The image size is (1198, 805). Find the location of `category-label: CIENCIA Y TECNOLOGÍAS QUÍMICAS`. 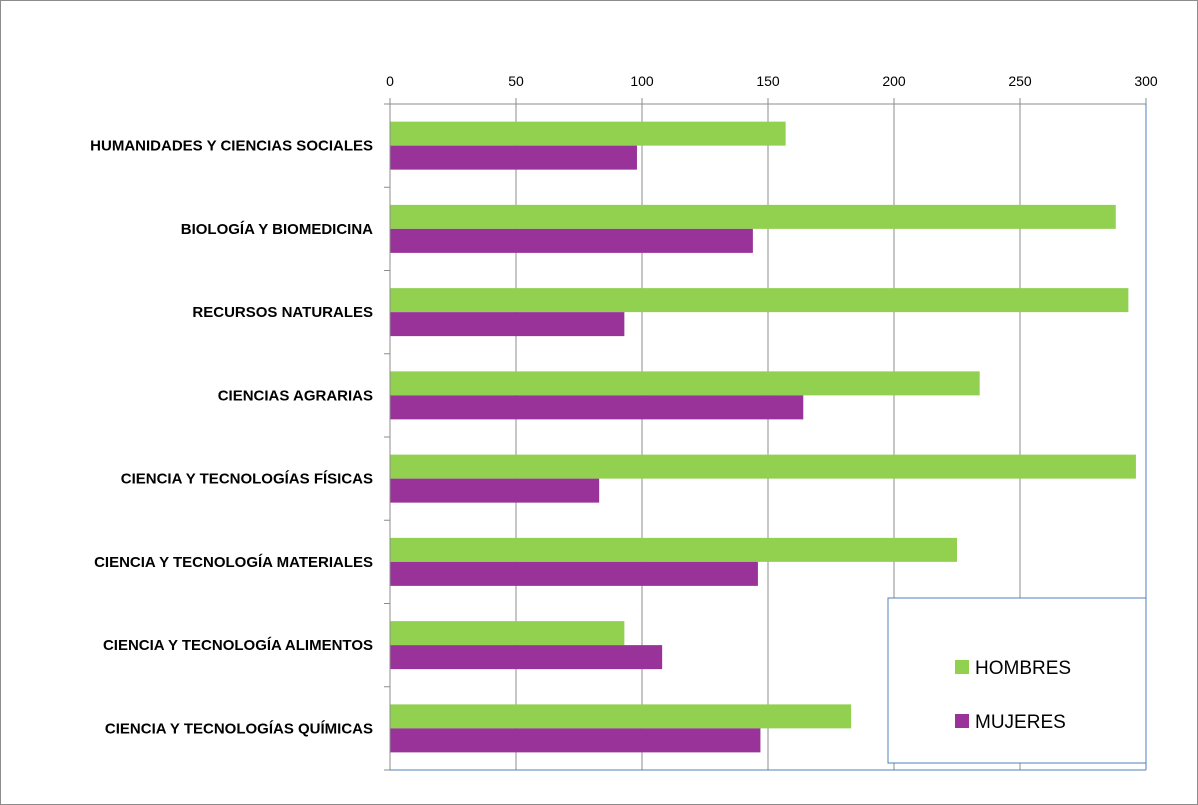

category-label: CIENCIA Y TECNOLOGÍAS QUÍMICAS is located at coordinates (239, 728).